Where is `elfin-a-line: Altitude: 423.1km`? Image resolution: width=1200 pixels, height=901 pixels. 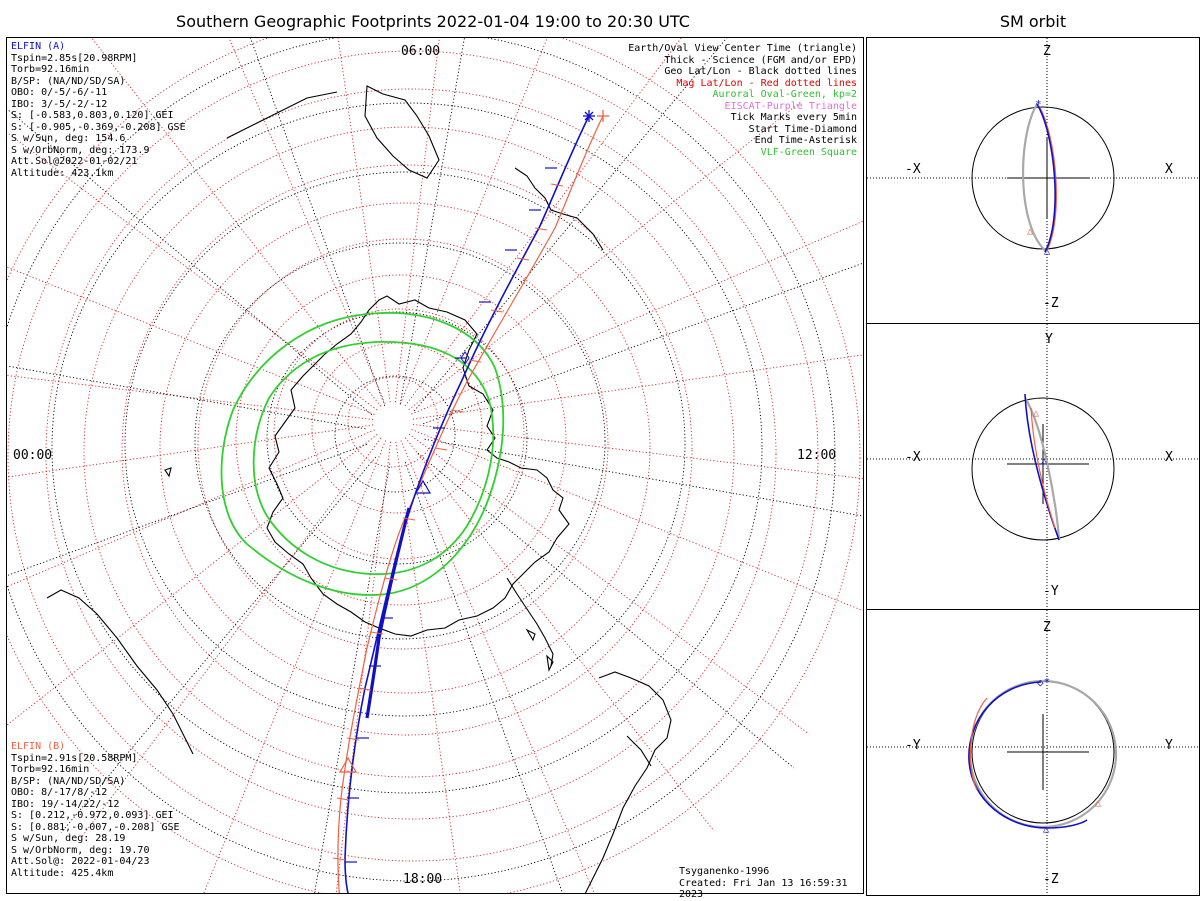 elfin-a-line: Altitude: 423.1km is located at coordinates (62, 173).